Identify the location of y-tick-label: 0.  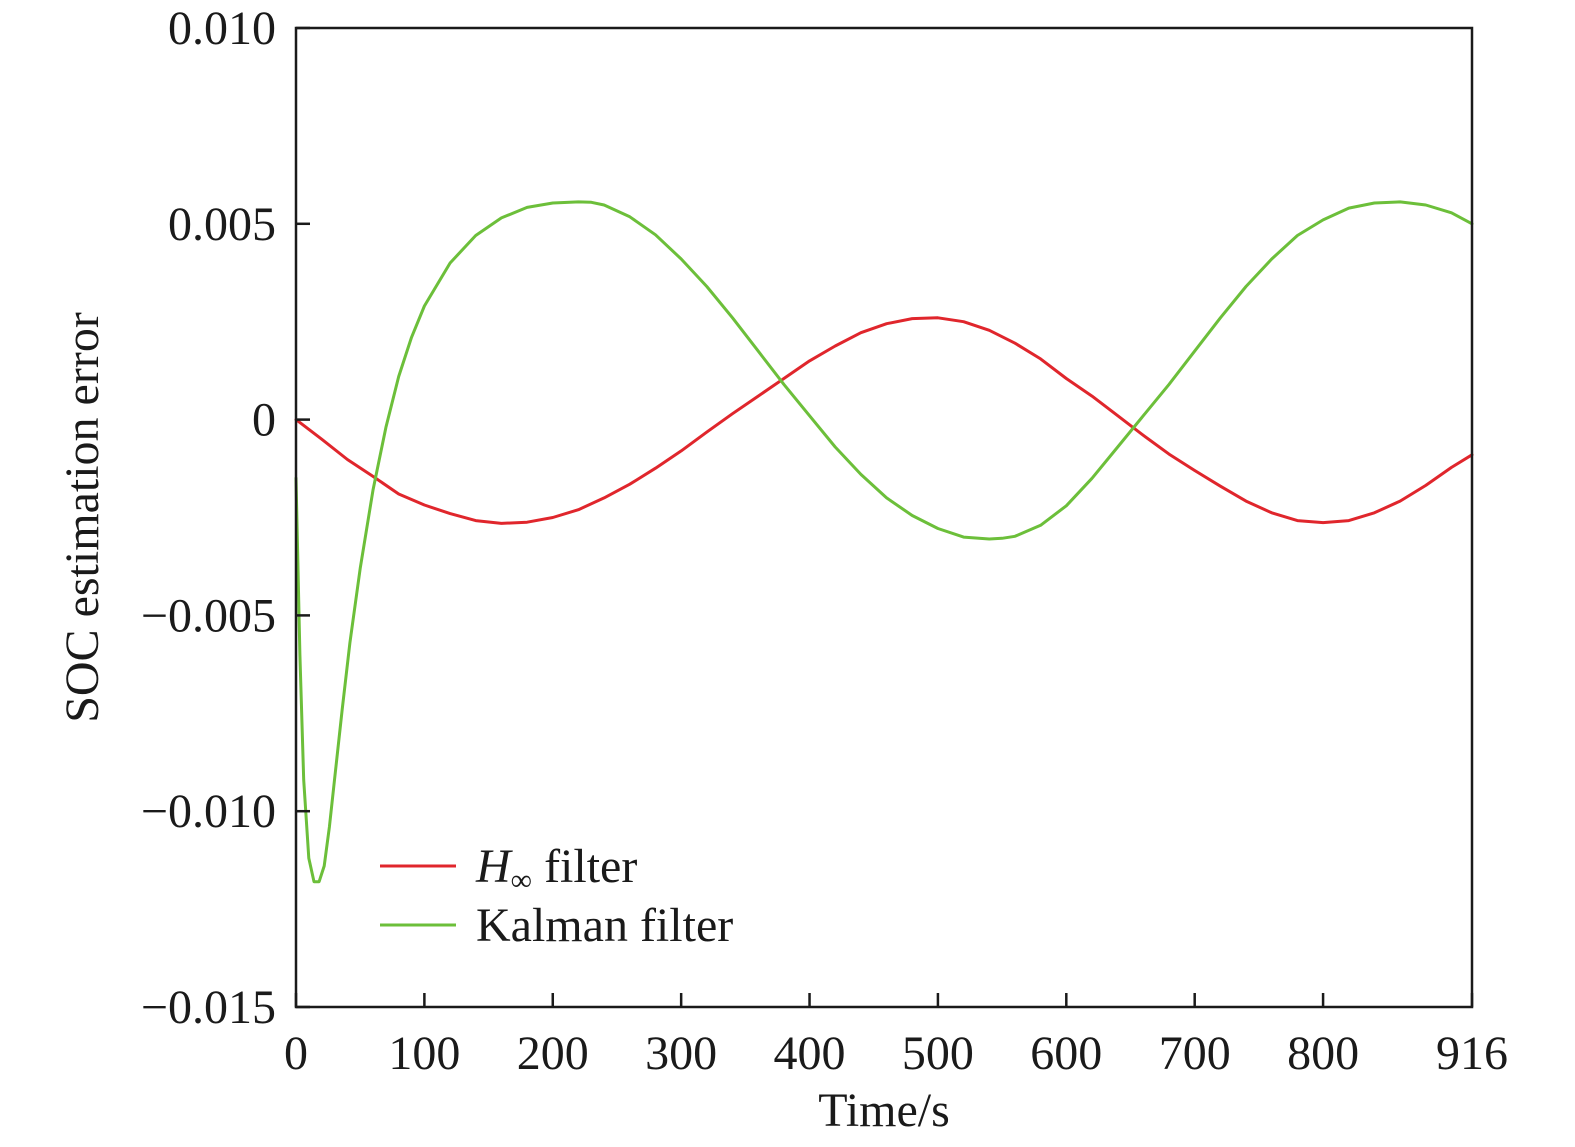
(264, 420).